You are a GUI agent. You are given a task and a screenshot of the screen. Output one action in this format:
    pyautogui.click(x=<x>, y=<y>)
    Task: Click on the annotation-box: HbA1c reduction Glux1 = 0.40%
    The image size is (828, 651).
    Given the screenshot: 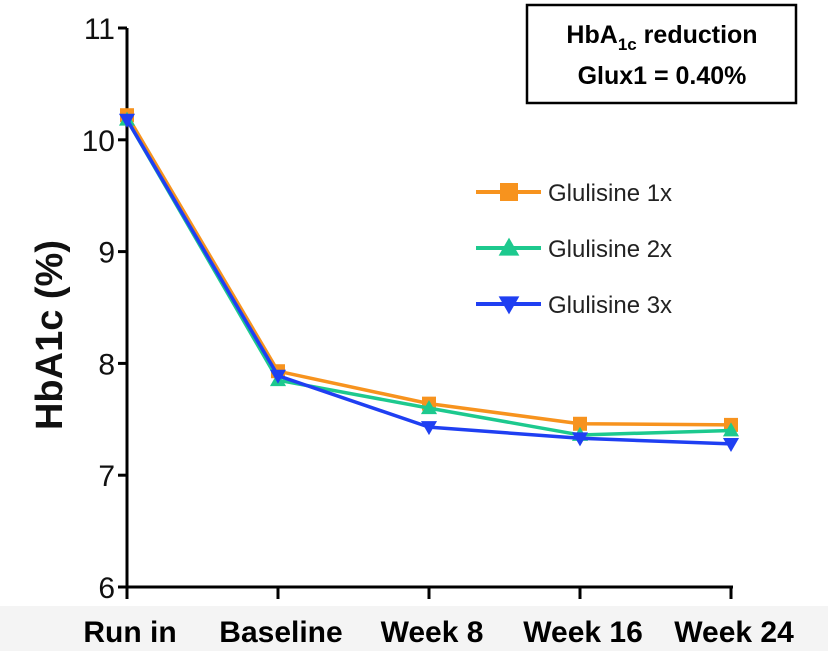 What is the action you would take?
    pyautogui.click(x=661, y=54)
    